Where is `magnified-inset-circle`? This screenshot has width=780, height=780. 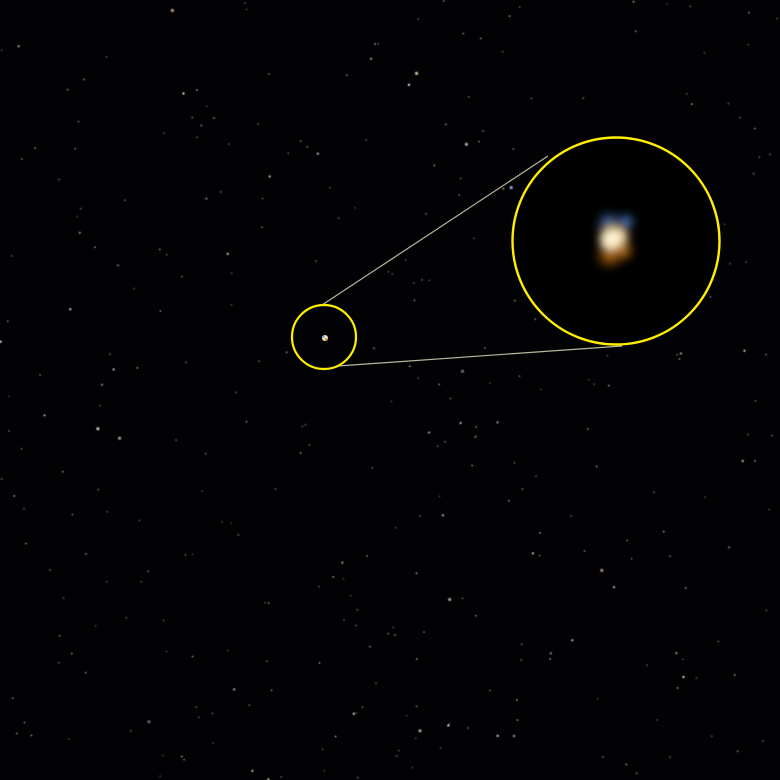
magnified-inset-circle is located at coordinates (616, 241).